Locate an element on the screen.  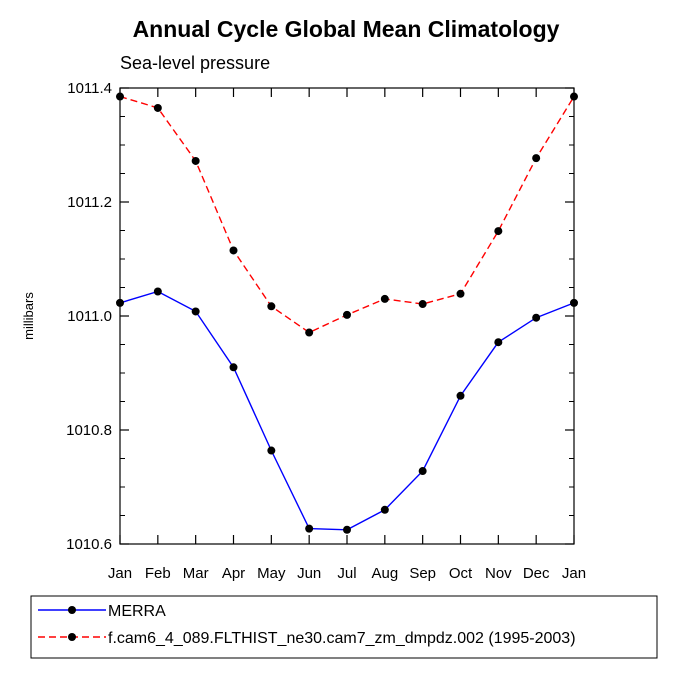
legend-label-0: MERRA is located at coordinates (137, 611).